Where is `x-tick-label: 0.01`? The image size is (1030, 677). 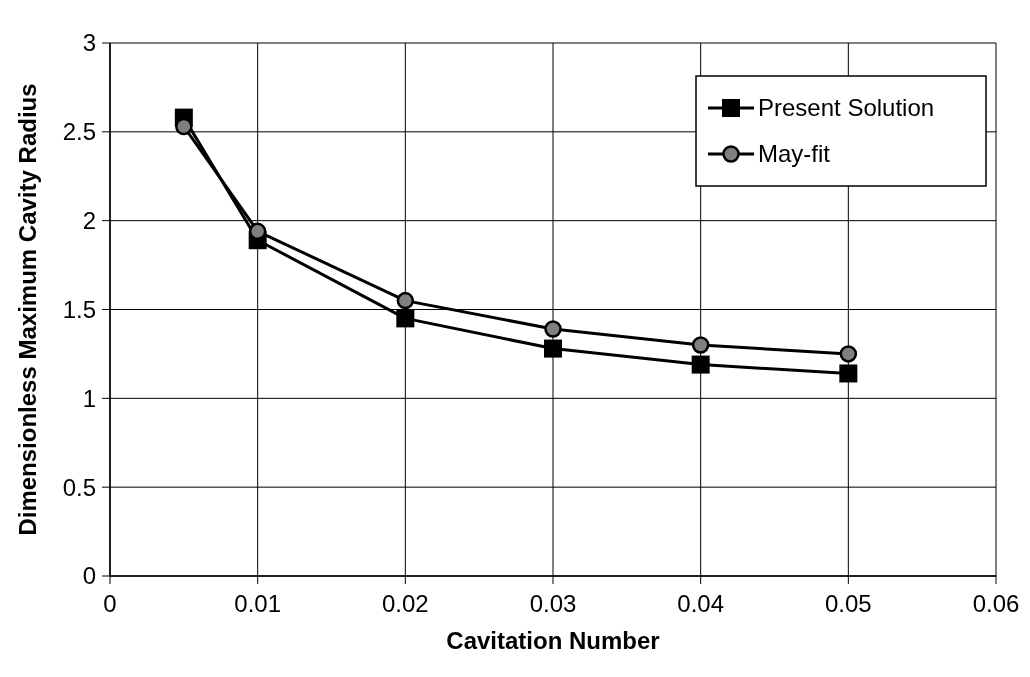
x-tick-label: 0.01 is located at coordinates (258, 603).